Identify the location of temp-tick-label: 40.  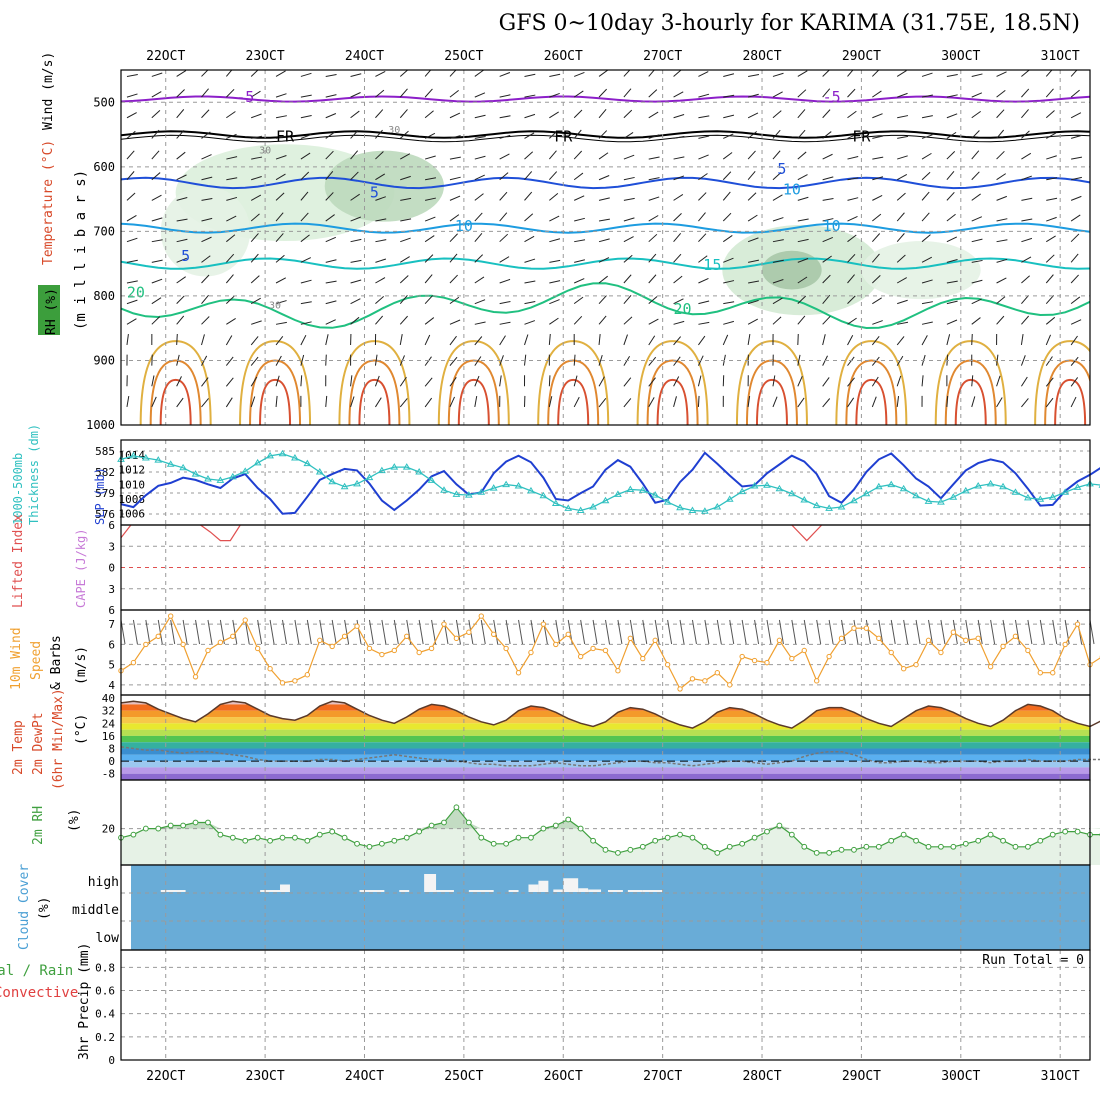
(108, 698).